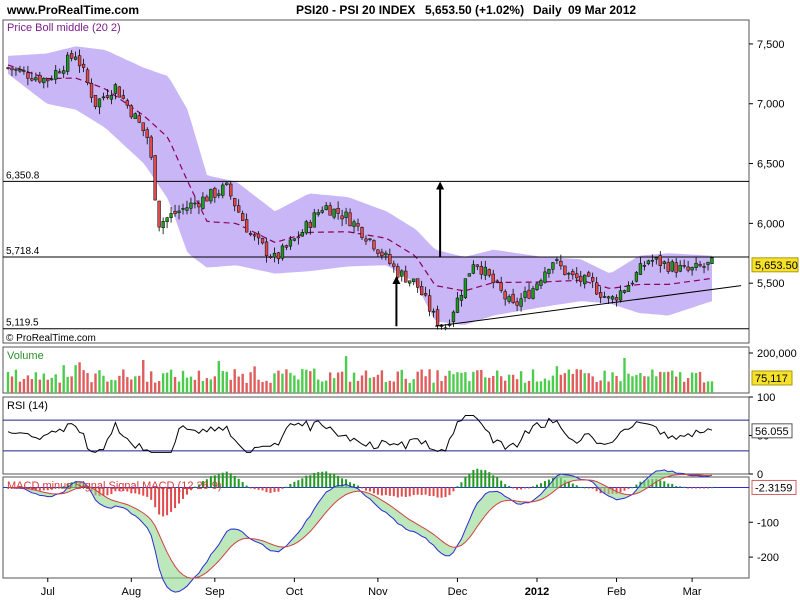 The image size is (800, 600). What do you see at coordinates (355, 10) in the screenshot?
I see `instrument-title: PSI20 - PSI 20 INDEX` at bounding box center [355, 10].